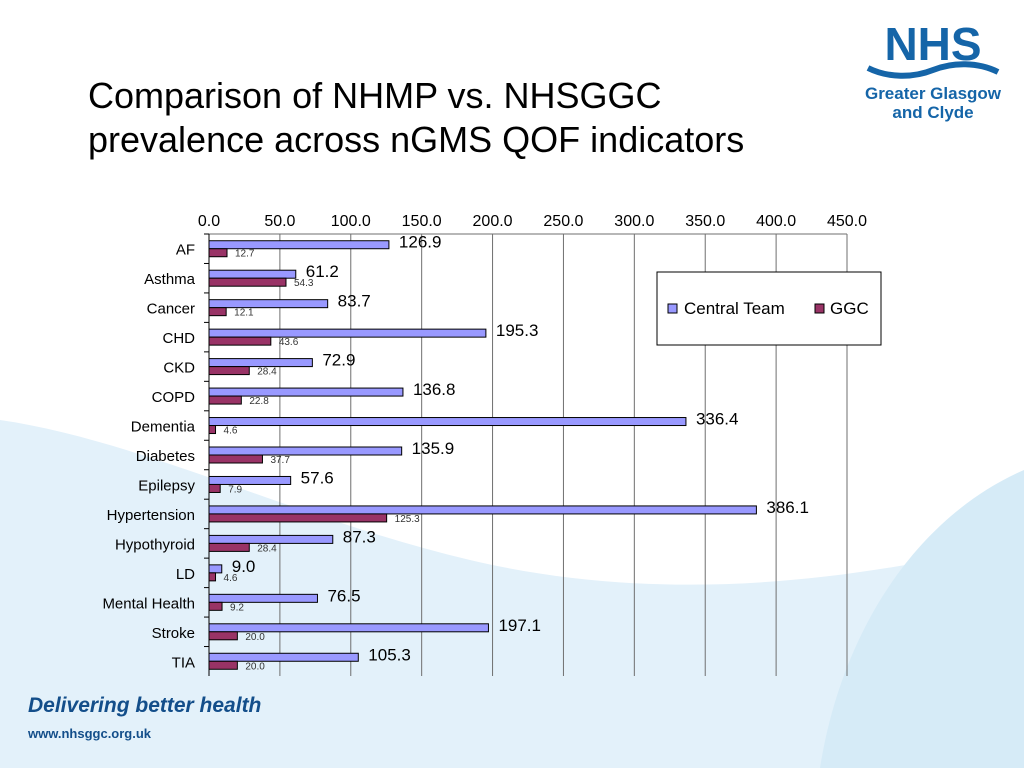 The width and height of the screenshot is (1024, 768). Describe the element at coordinates (170, 279) in the screenshot. I see `category-label: Asthma` at that location.